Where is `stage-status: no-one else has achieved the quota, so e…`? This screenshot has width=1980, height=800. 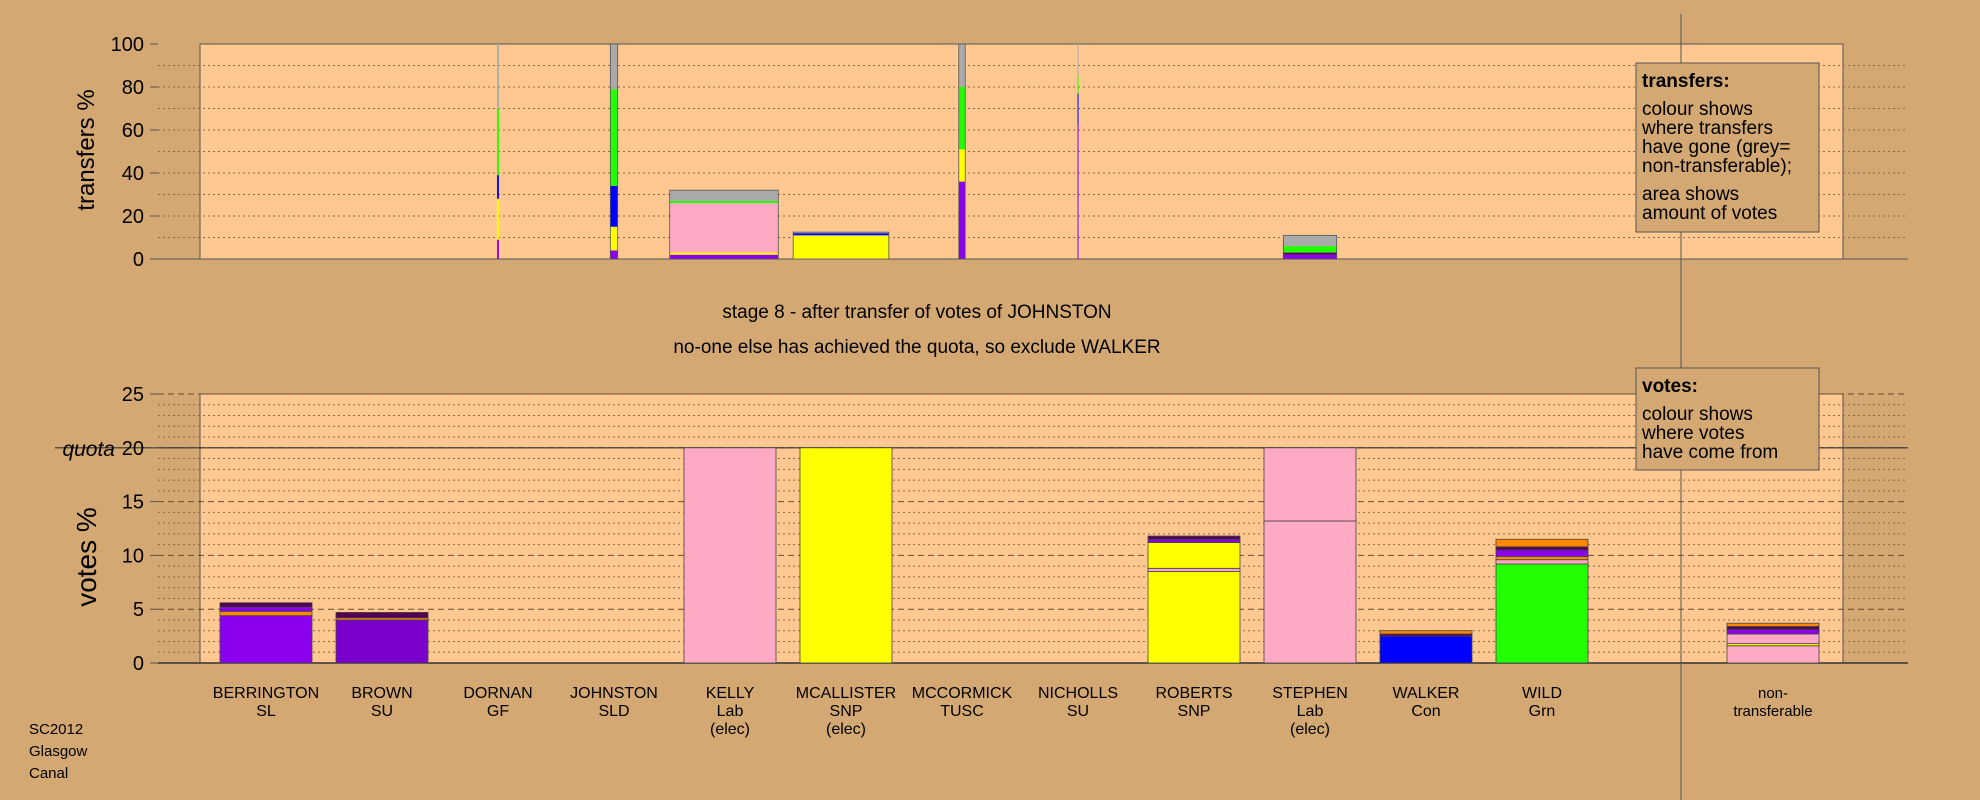 stage-status: no-one else has achieved the quota, so e… is located at coordinates (916, 347).